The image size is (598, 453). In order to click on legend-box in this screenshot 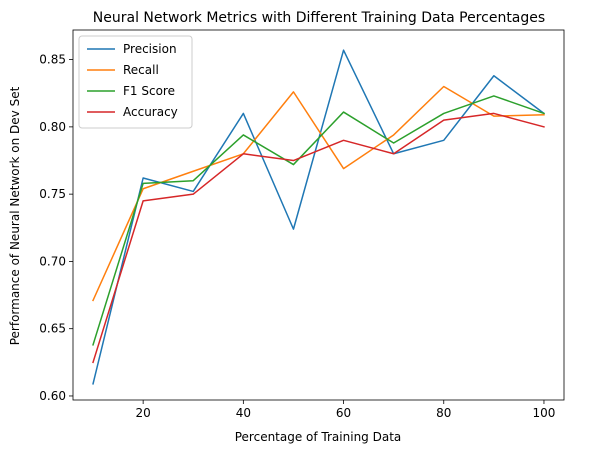, I will do `click(135, 82)`.